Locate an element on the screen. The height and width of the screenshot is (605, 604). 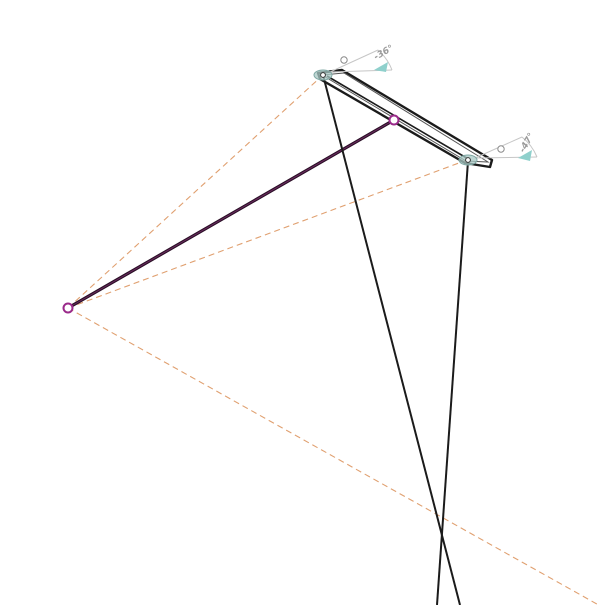
joint-b-angle-handle is located at coordinates (501, 149).